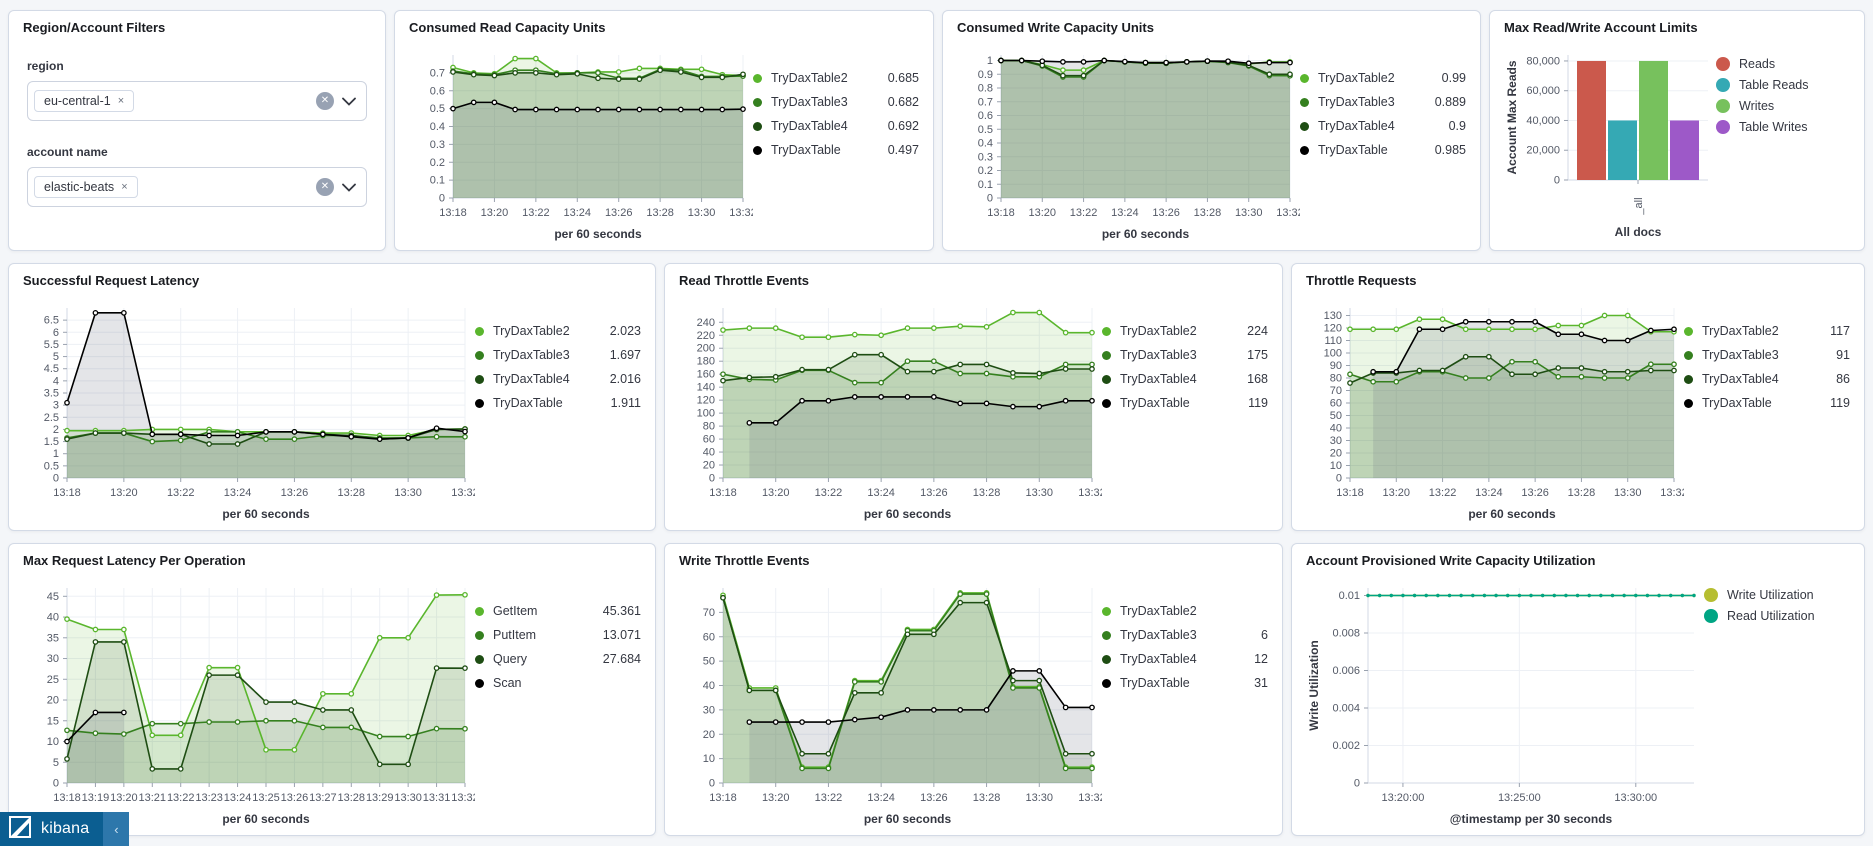 Image resolution: width=1873 pixels, height=846 pixels. I want to click on svg-text: 3.5, so click(51, 394).